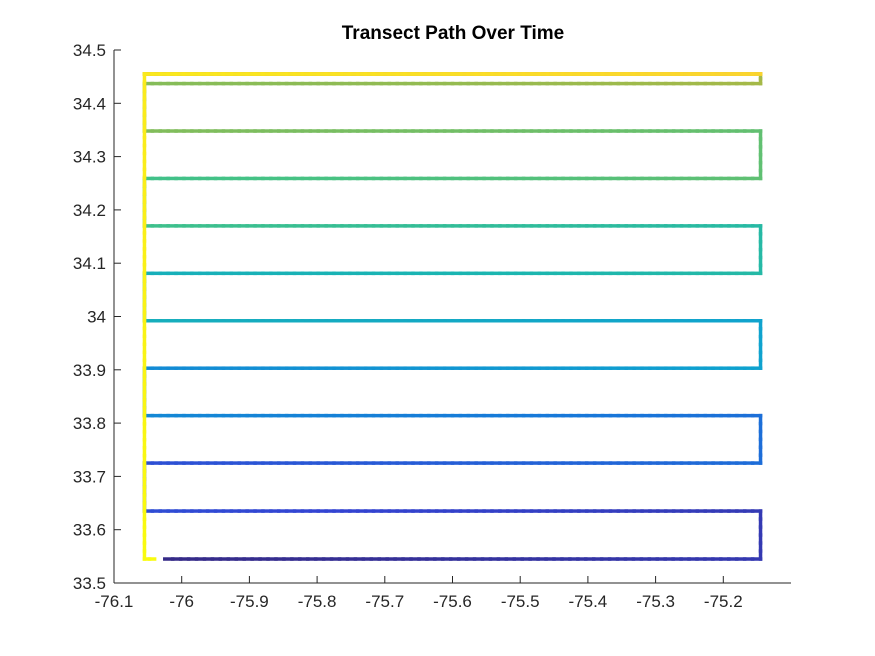 The width and height of the screenshot is (875, 656). What do you see at coordinates (520, 601) in the screenshot?
I see `x-tick-label: -75.5` at bounding box center [520, 601].